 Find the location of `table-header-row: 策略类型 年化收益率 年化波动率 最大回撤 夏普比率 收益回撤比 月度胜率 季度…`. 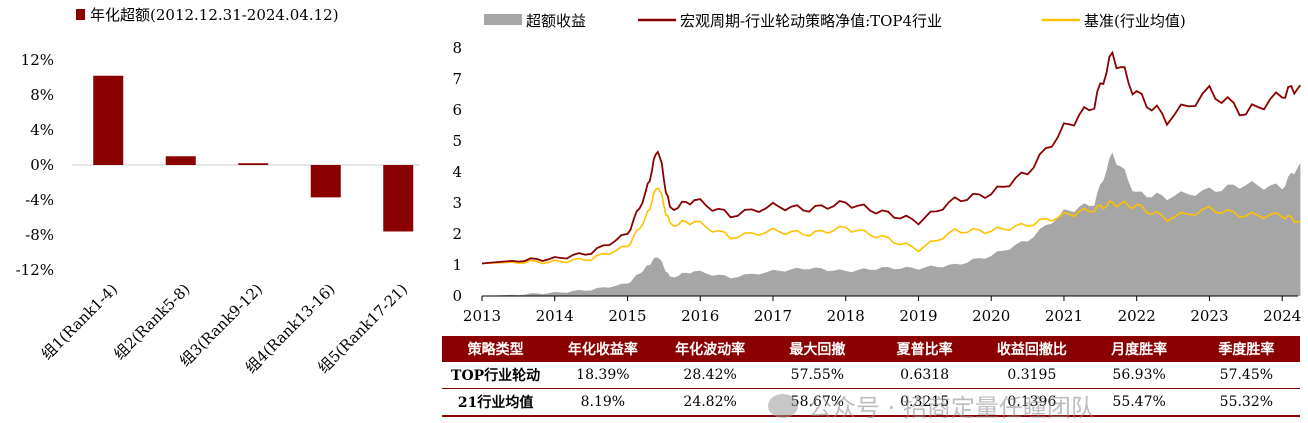

table-header-row: 策略类型 年化收益率 年化波动率 最大回撤 夏普比率 收益回撤比 月度胜率 季度… is located at coordinates (871, 349).